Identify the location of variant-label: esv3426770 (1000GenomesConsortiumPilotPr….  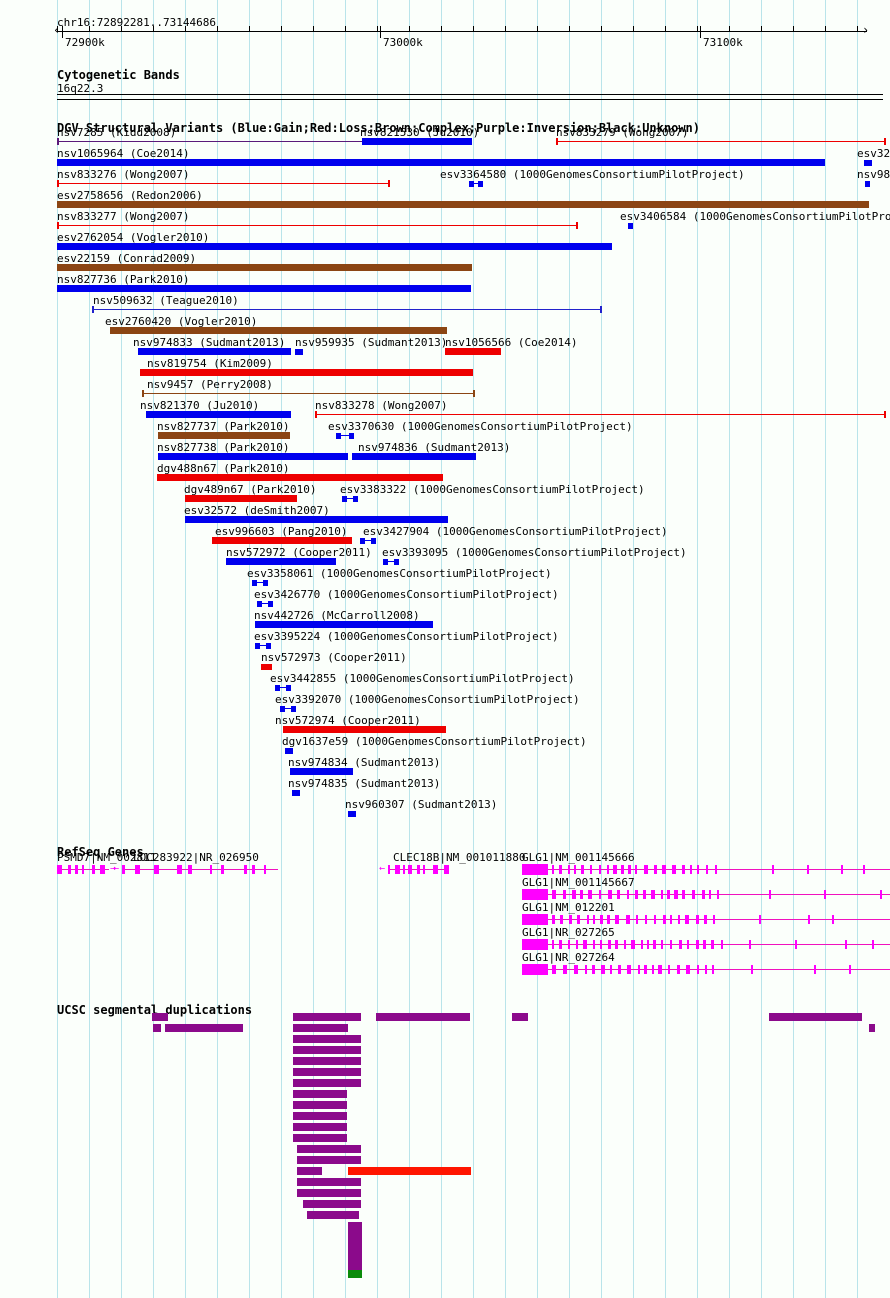
(406, 594).